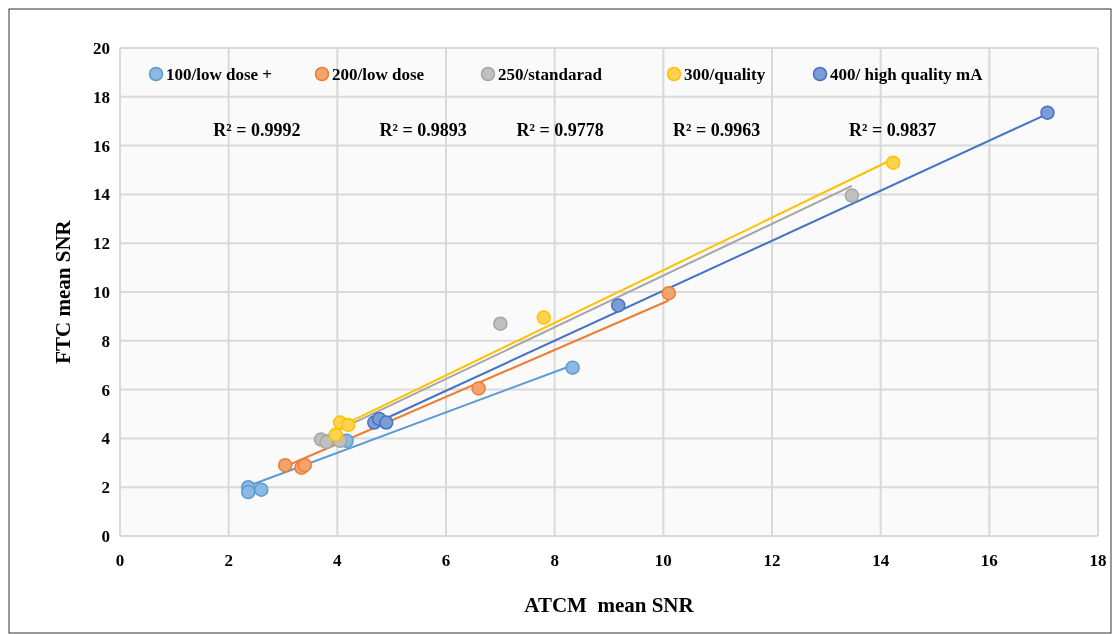 This screenshot has width=1120, height=634. What do you see at coordinates (102, 195) in the screenshot?
I see `y-tick-label: 14` at bounding box center [102, 195].